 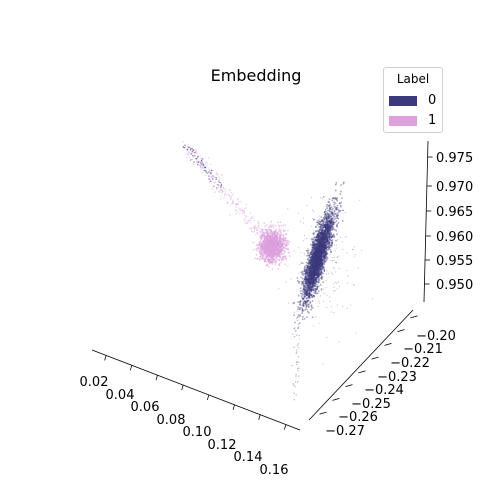 What do you see at coordinates (423, 349) in the screenshot?
I see `y-tick-label-6: −0.21` at bounding box center [423, 349].